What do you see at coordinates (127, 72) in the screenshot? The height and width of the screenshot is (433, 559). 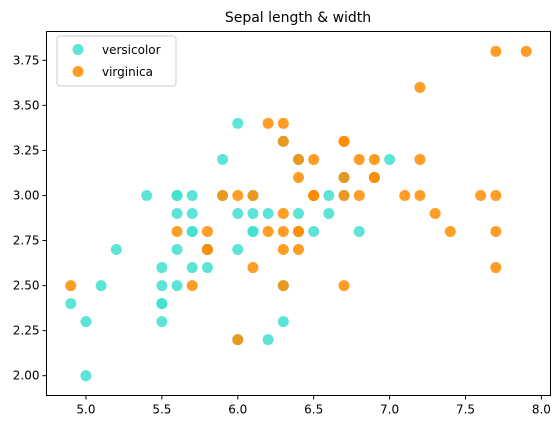 I see `legend-label-virginica: virginica` at bounding box center [127, 72].